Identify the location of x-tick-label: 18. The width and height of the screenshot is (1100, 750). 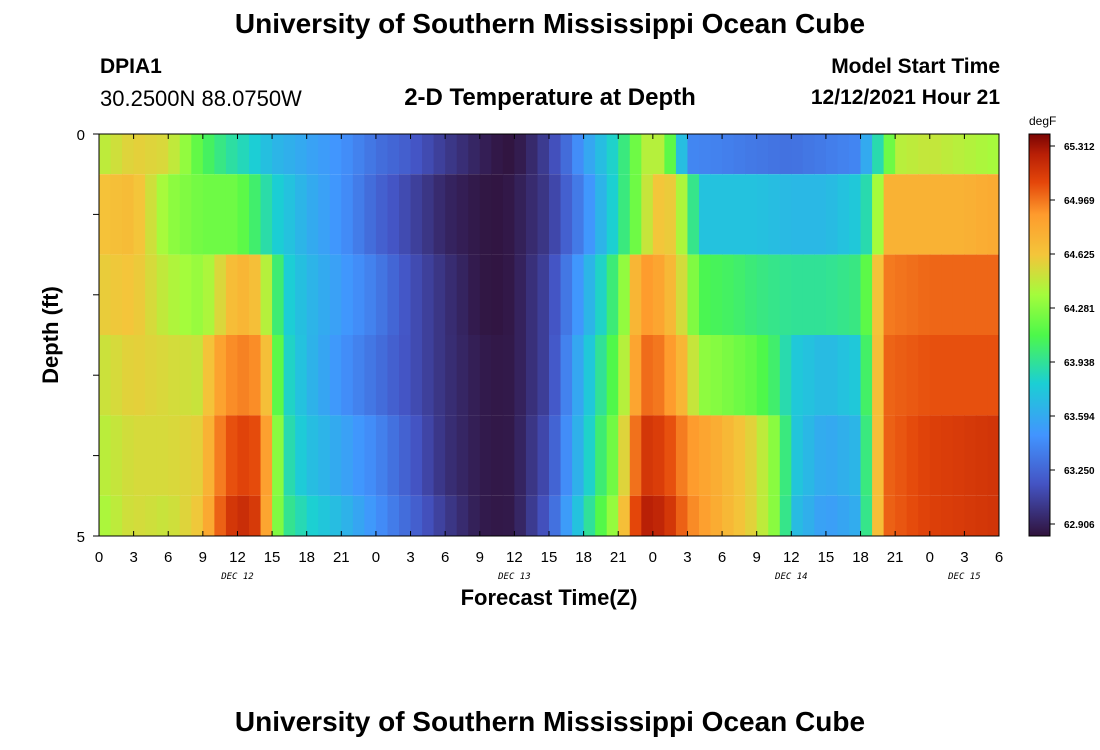
(583, 557).